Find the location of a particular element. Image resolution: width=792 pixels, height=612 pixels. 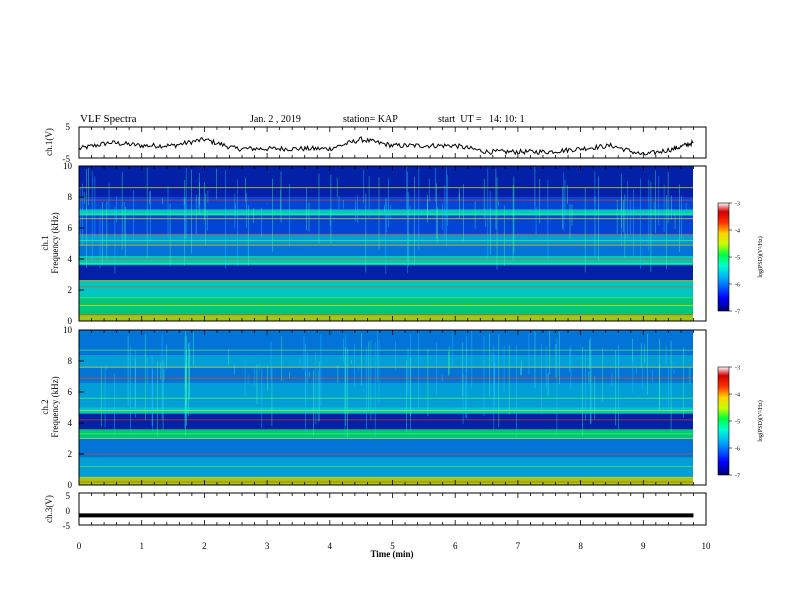

ch2-colorbar: -3 -4 -5 -6 -7 log(PSD)(V²/Hz) is located at coordinates (740, 423).